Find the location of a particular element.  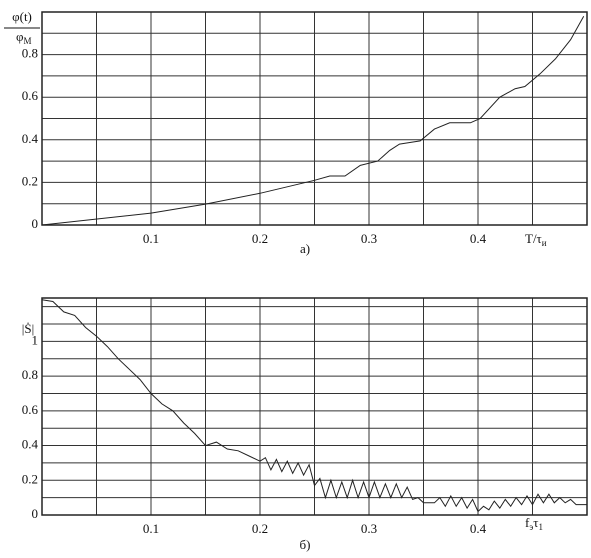

x-axis-label: T/τи is located at coordinates (536, 239).